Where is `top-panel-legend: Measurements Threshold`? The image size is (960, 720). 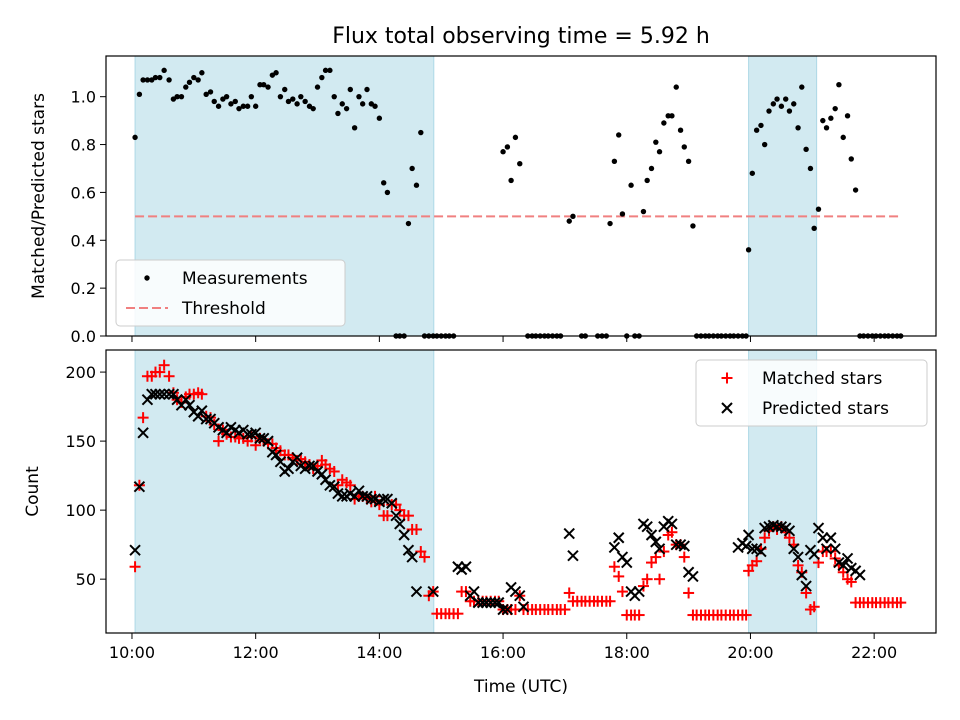 top-panel-legend: Measurements Threshold is located at coordinates (230, 293).